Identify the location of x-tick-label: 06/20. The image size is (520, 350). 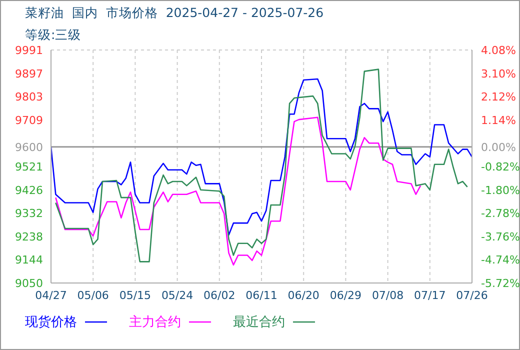
(304, 295).